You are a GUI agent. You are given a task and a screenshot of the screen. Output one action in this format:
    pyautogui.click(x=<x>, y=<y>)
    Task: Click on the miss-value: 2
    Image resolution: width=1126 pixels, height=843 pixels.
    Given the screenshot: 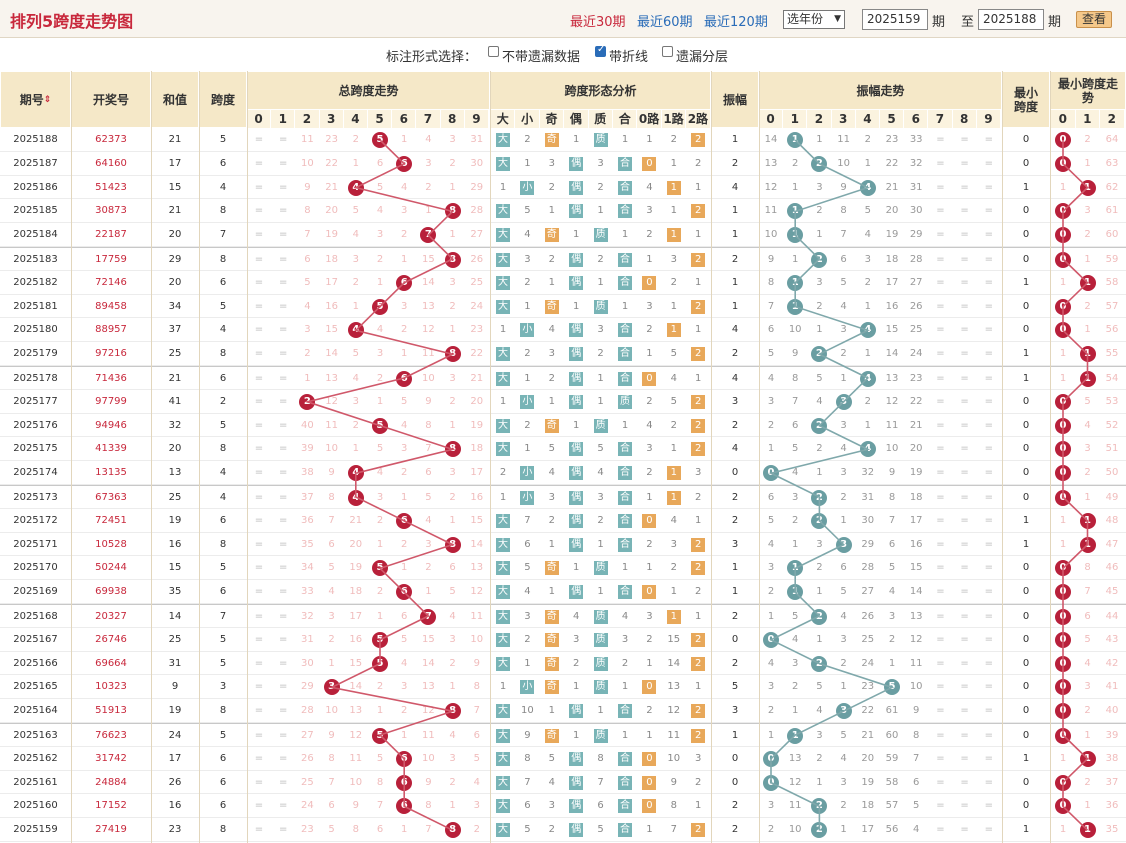 What is the action you would take?
    pyautogui.click(x=355, y=139)
    